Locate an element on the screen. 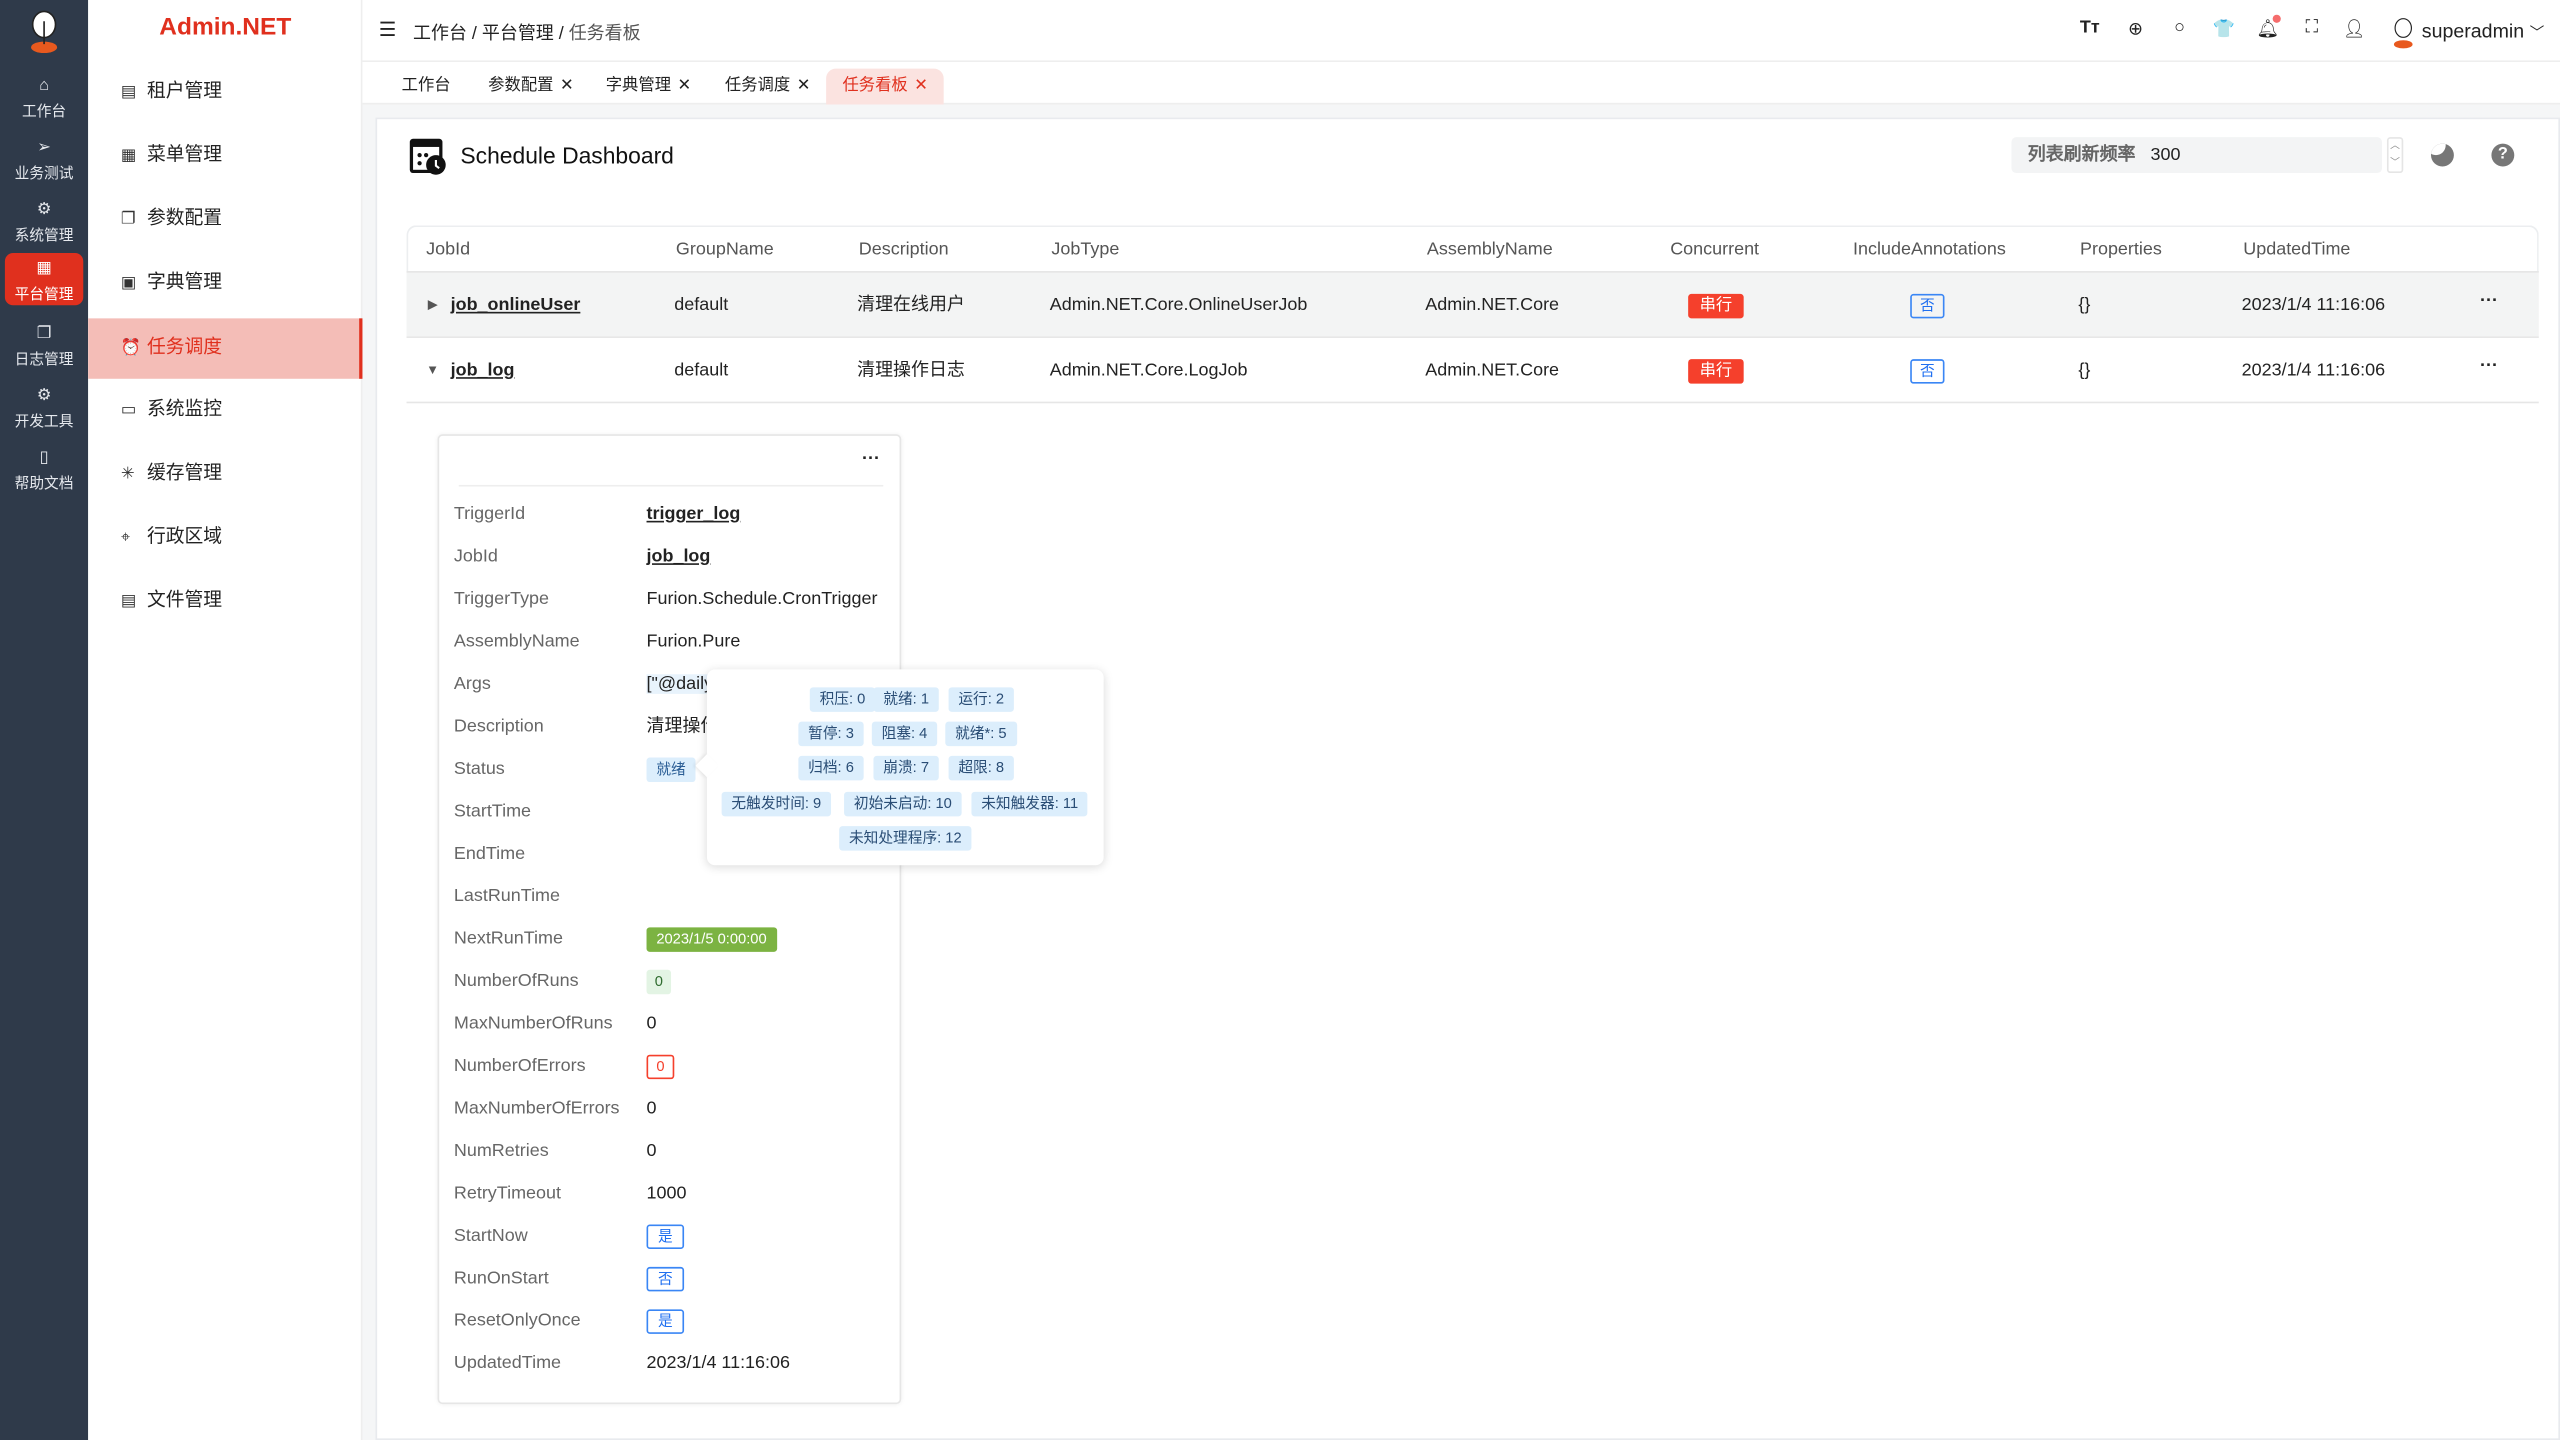  trigger-field-row: StartTime is located at coordinates (674, 811).